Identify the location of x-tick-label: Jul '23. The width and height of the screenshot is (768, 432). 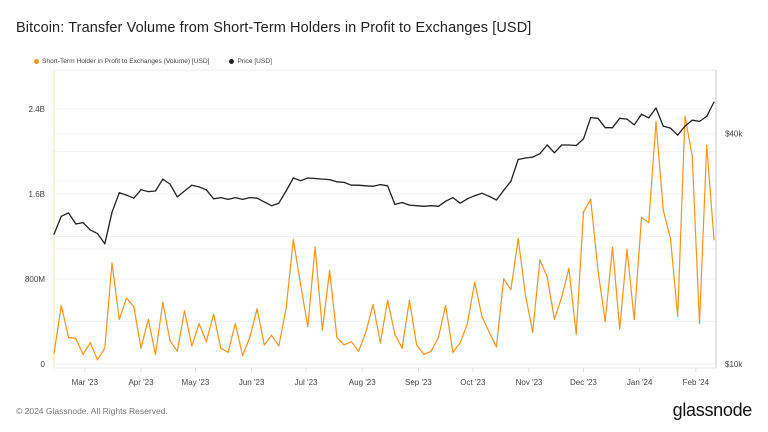
(306, 382).